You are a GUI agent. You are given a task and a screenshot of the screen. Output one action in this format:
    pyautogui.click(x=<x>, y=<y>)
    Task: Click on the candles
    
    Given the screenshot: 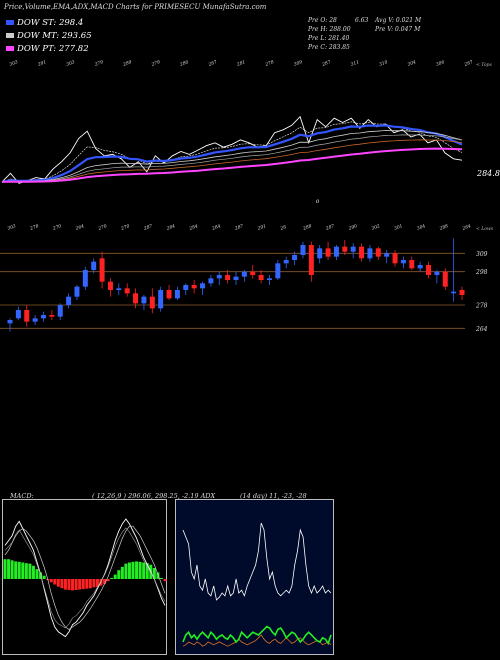 What is the action you would take?
    pyautogui.click(x=236, y=285)
    